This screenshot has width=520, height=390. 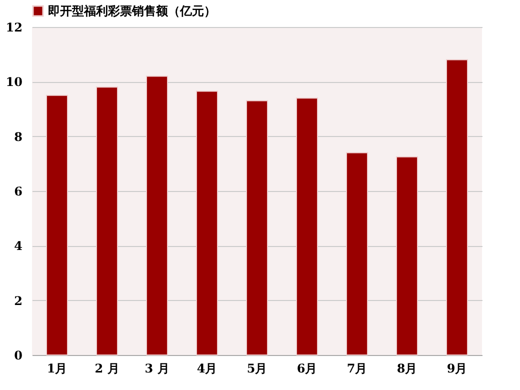 I want to click on y-tick-label: 10, so click(x=14, y=82).